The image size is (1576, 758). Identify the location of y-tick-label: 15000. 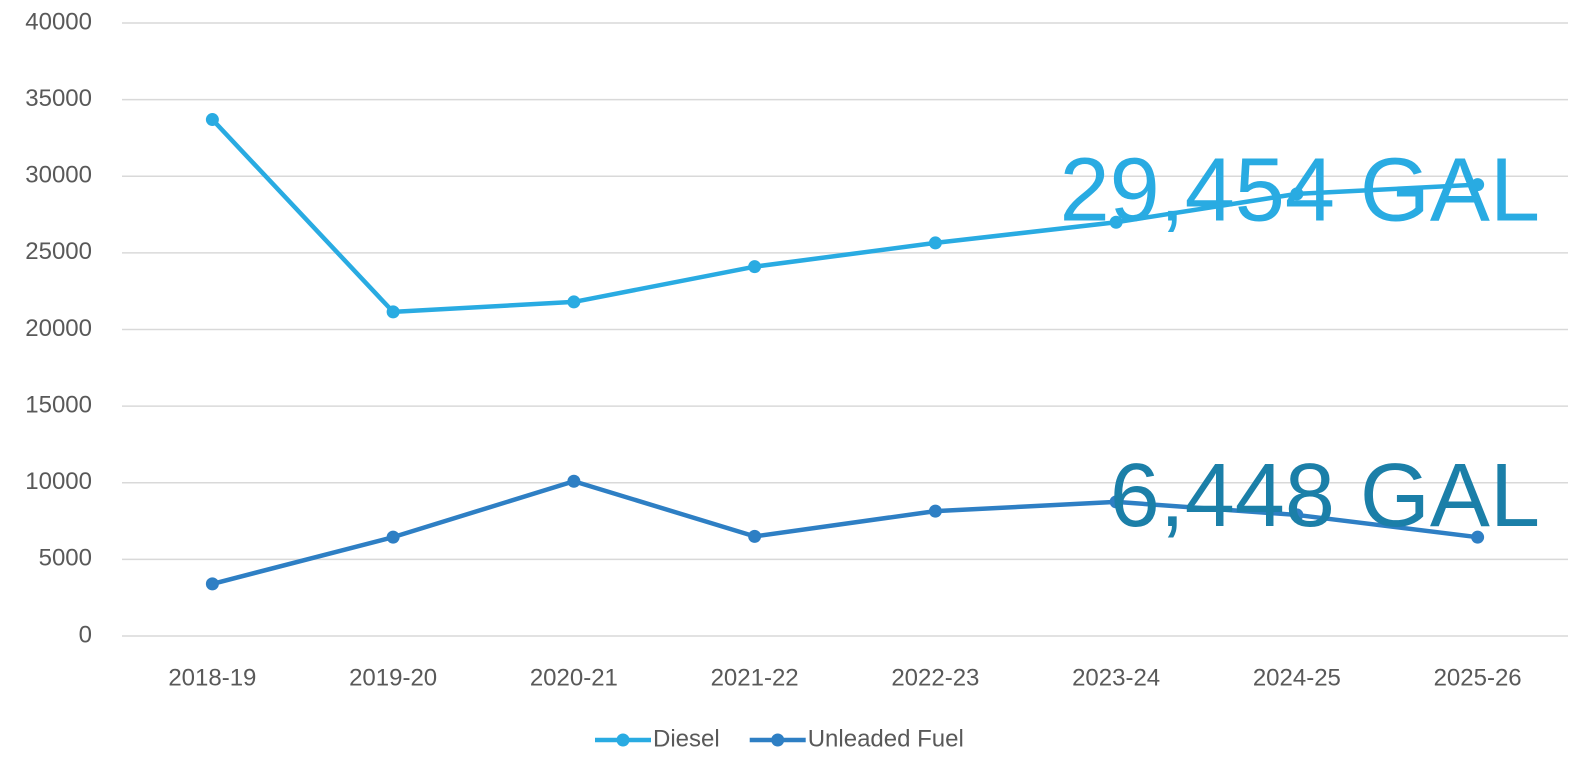
(58, 404).